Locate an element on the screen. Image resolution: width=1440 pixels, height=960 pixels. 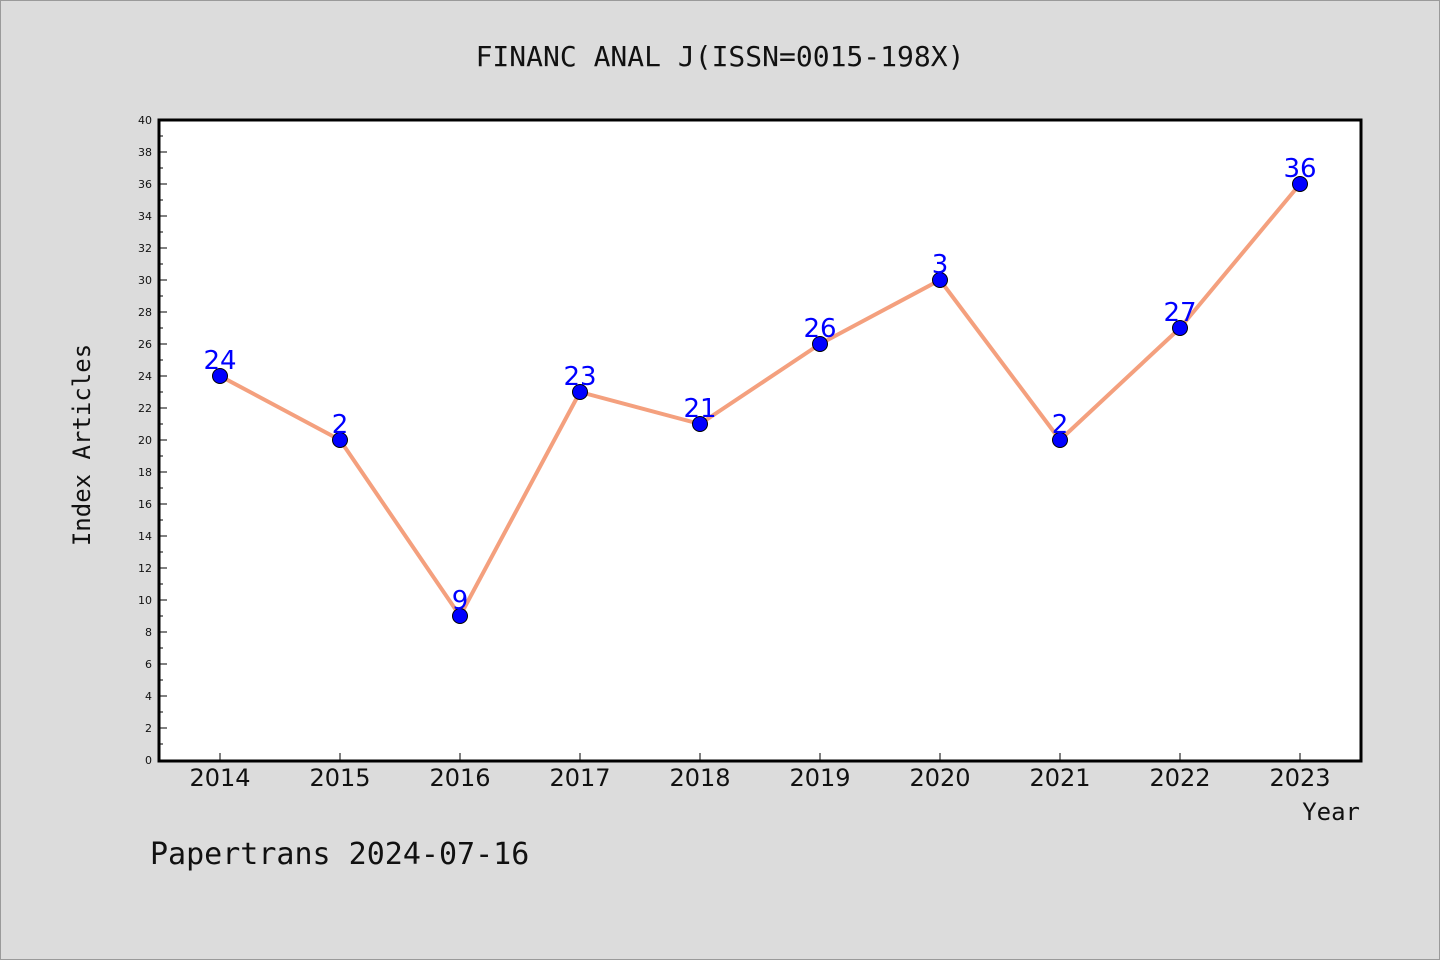
y-axis-title: Index Articles is located at coordinates (82, 445).